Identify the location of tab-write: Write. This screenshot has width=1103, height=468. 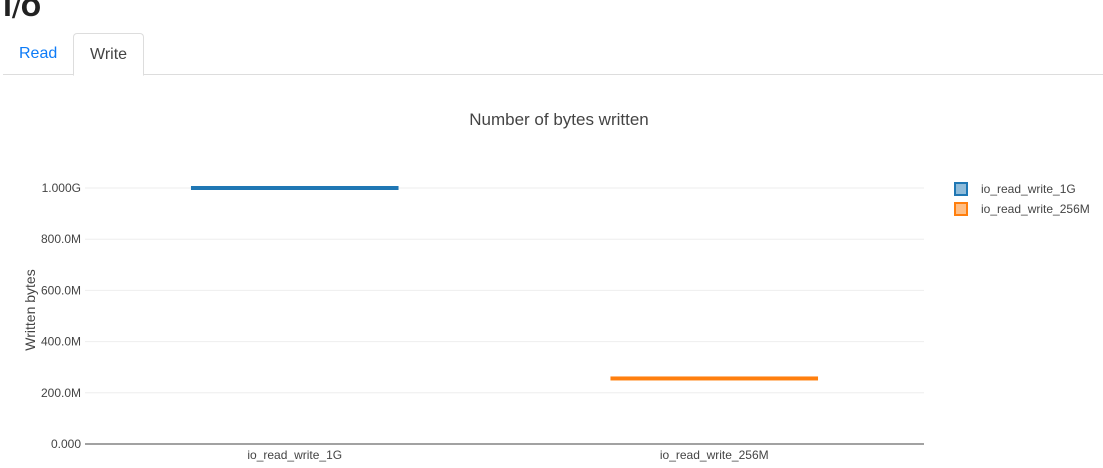
(109, 54).